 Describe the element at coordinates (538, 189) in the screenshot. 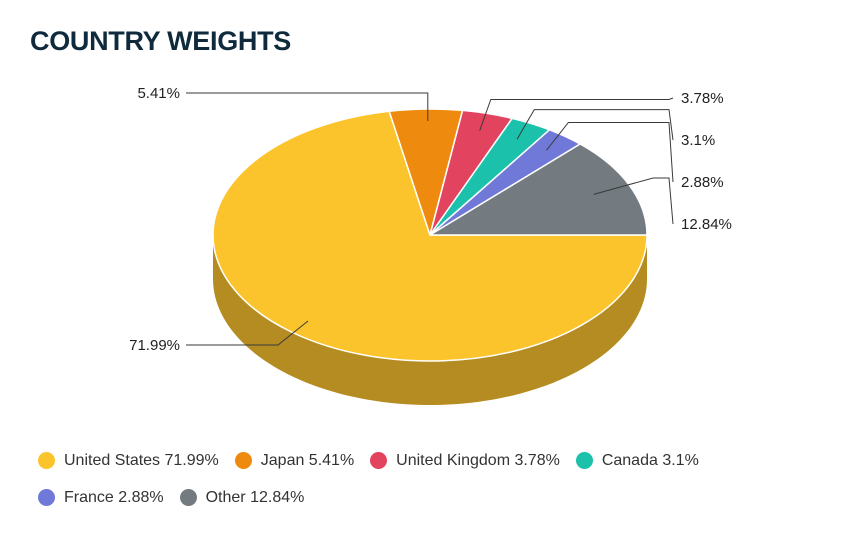

I see `slice-other` at that location.